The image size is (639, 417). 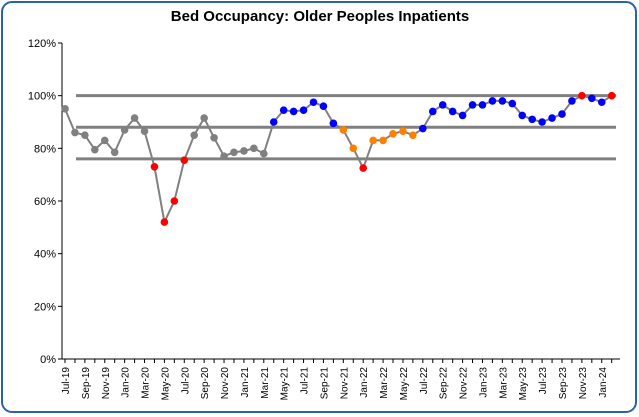 I want to click on x-tick-label: Jan-21, so click(x=245, y=382).